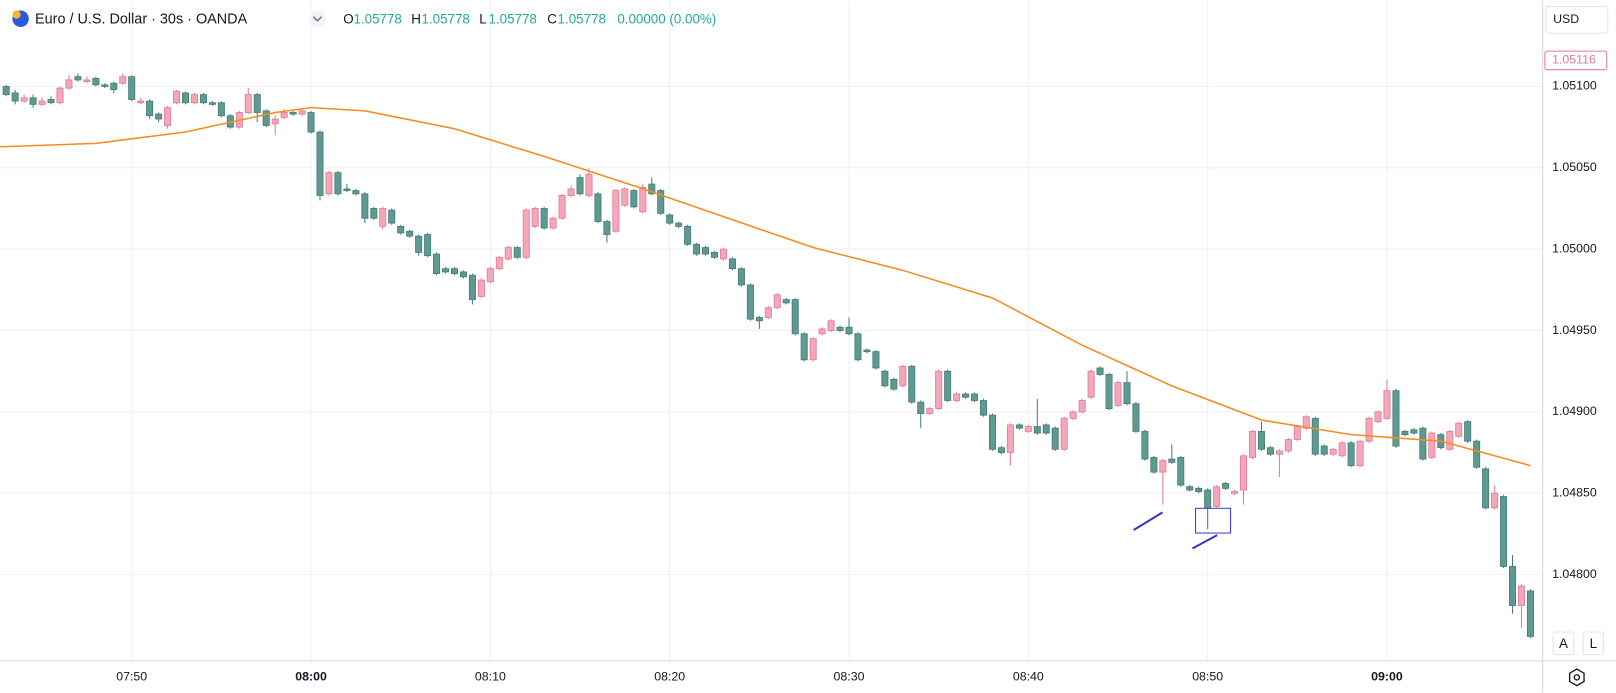 The image size is (1616, 693). What do you see at coordinates (1213, 520) in the screenshot?
I see `rectangle-drawing` at bounding box center [1213, 520].